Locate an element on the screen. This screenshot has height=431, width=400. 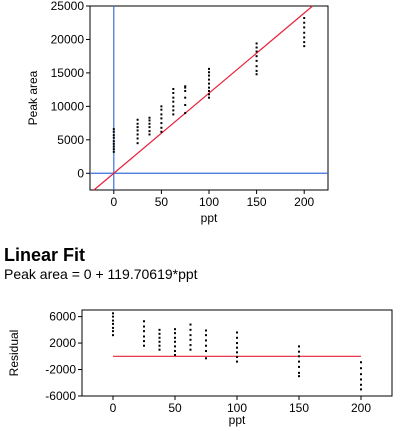
y-tick-label: 15000 is located at coordinates (68, 73).